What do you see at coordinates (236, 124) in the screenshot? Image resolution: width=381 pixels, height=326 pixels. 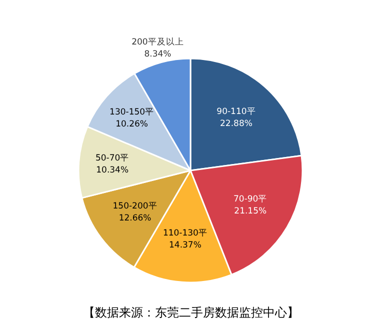 I see `data-label: 22.88%` at bounding box center [236, 124].